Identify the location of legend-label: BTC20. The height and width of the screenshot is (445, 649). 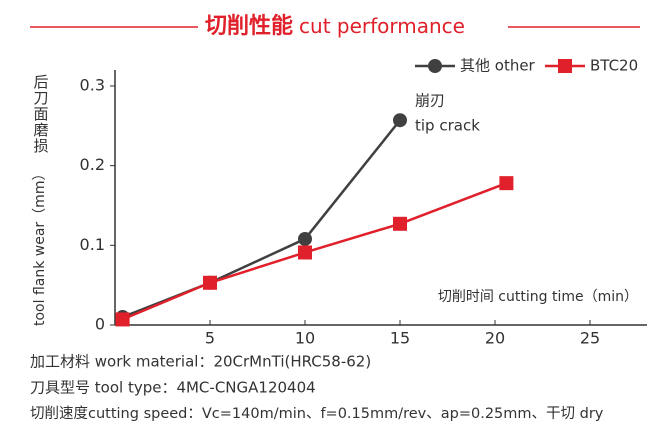
(614, 66).